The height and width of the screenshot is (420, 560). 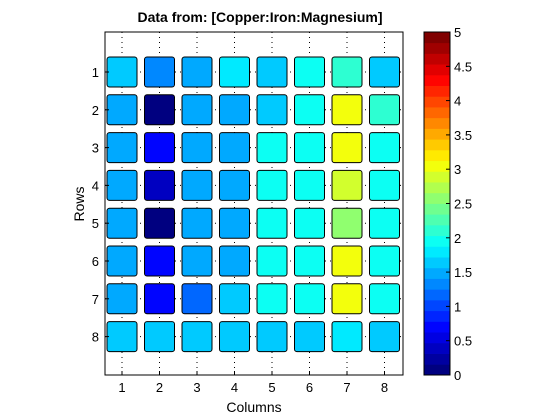 What do you see at coordinates (271, 387) in the screenshot?
I see `x-tick-label: 5` at bounding box center [271, 387].